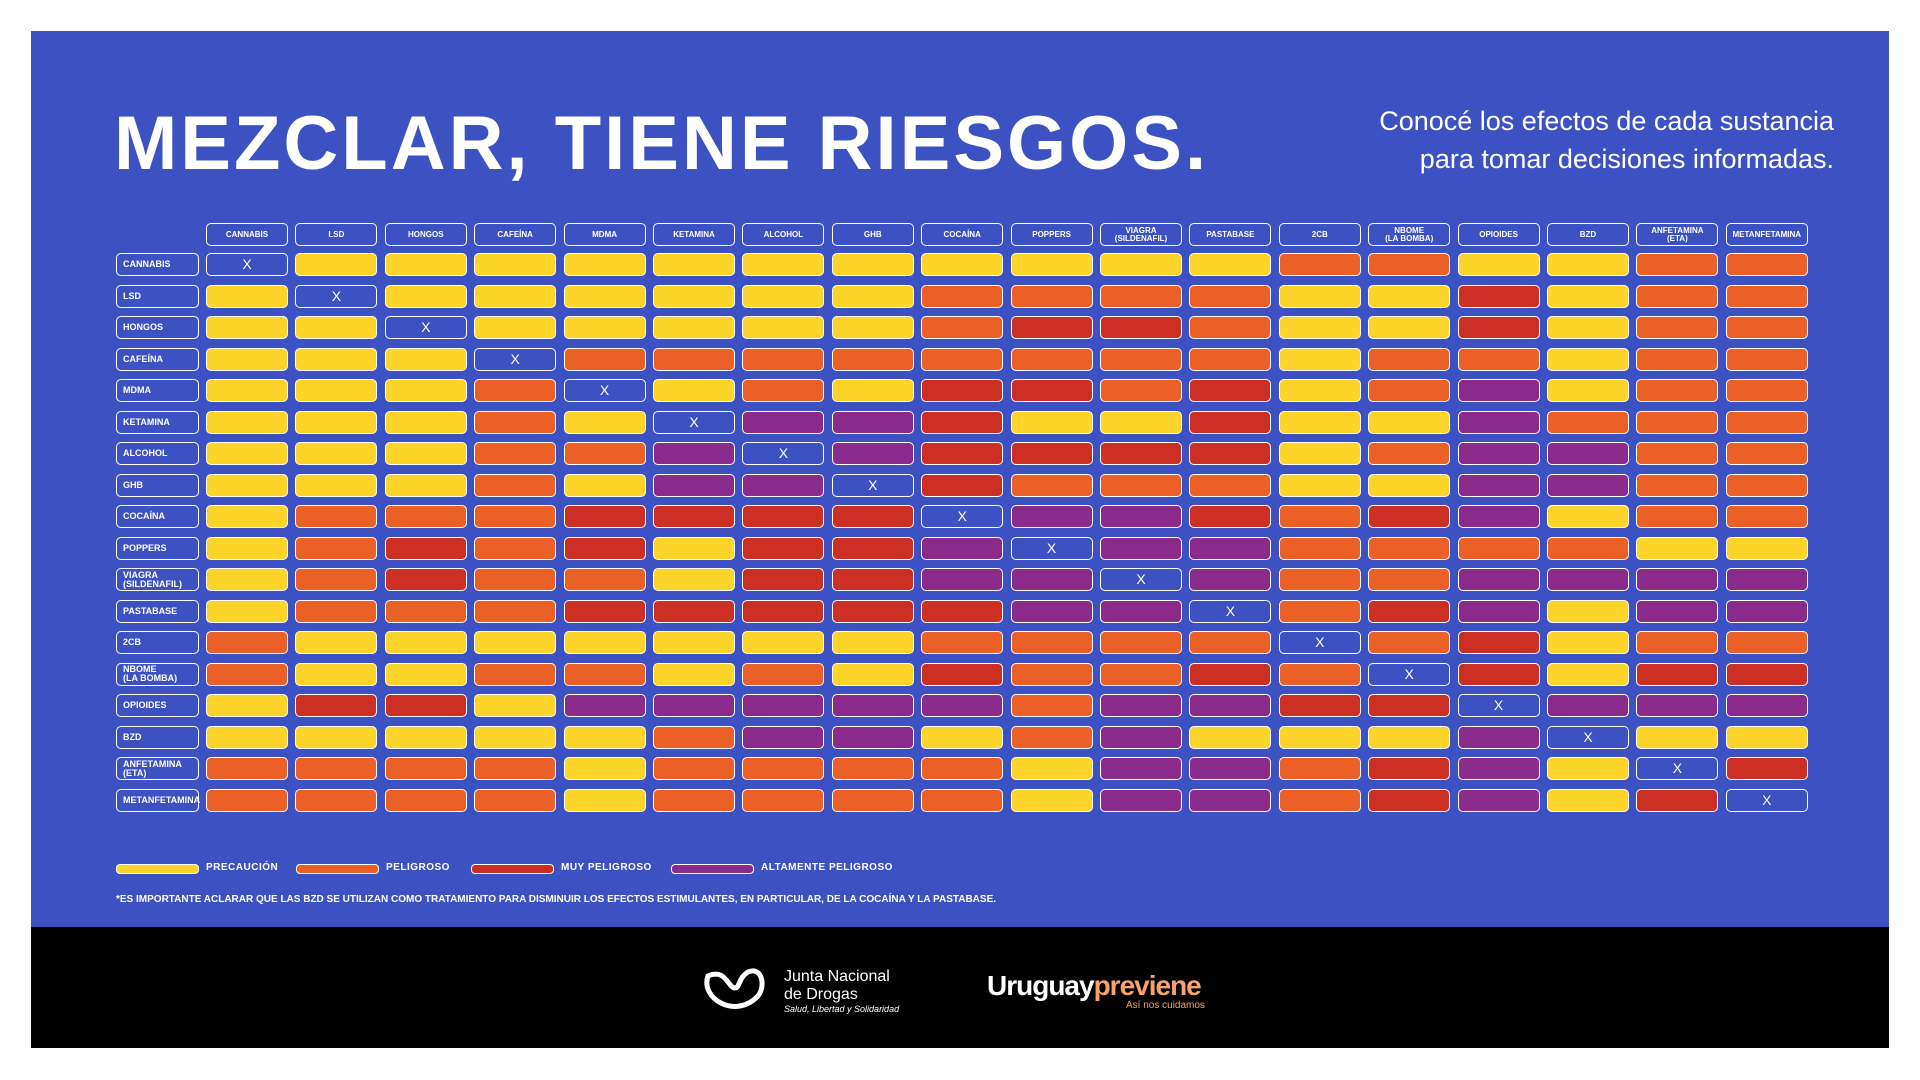 Image resolution: width=1920 pixels, height=1080 pixels. What do you see at coordinates (157, 422) in the screenshot?
I see `row-header: KETAMINA` at bounding box center [157, 422].